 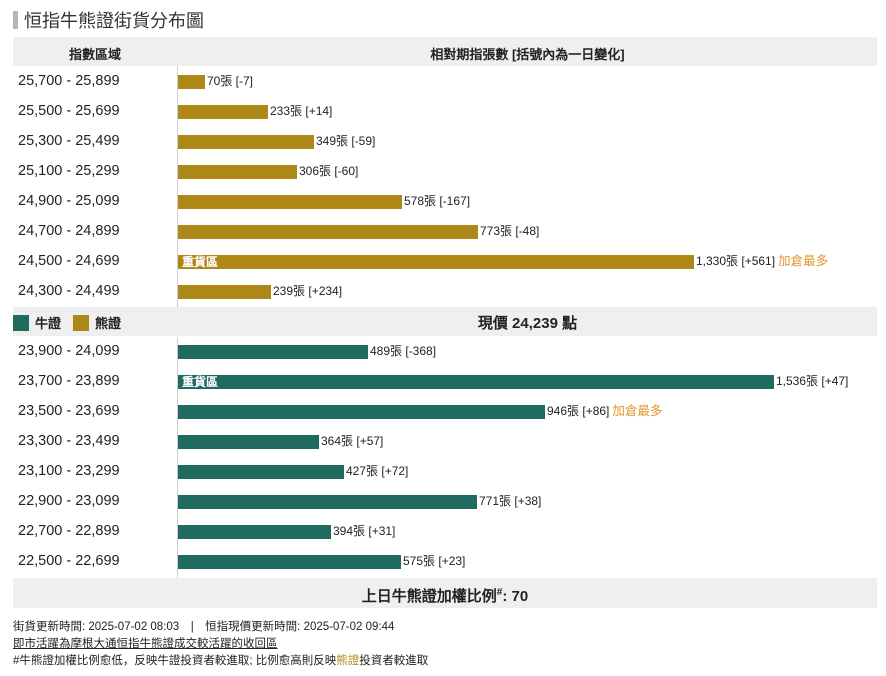 I want to click on bar-value-label: 306張 [-60], so click(x=328, y=171).